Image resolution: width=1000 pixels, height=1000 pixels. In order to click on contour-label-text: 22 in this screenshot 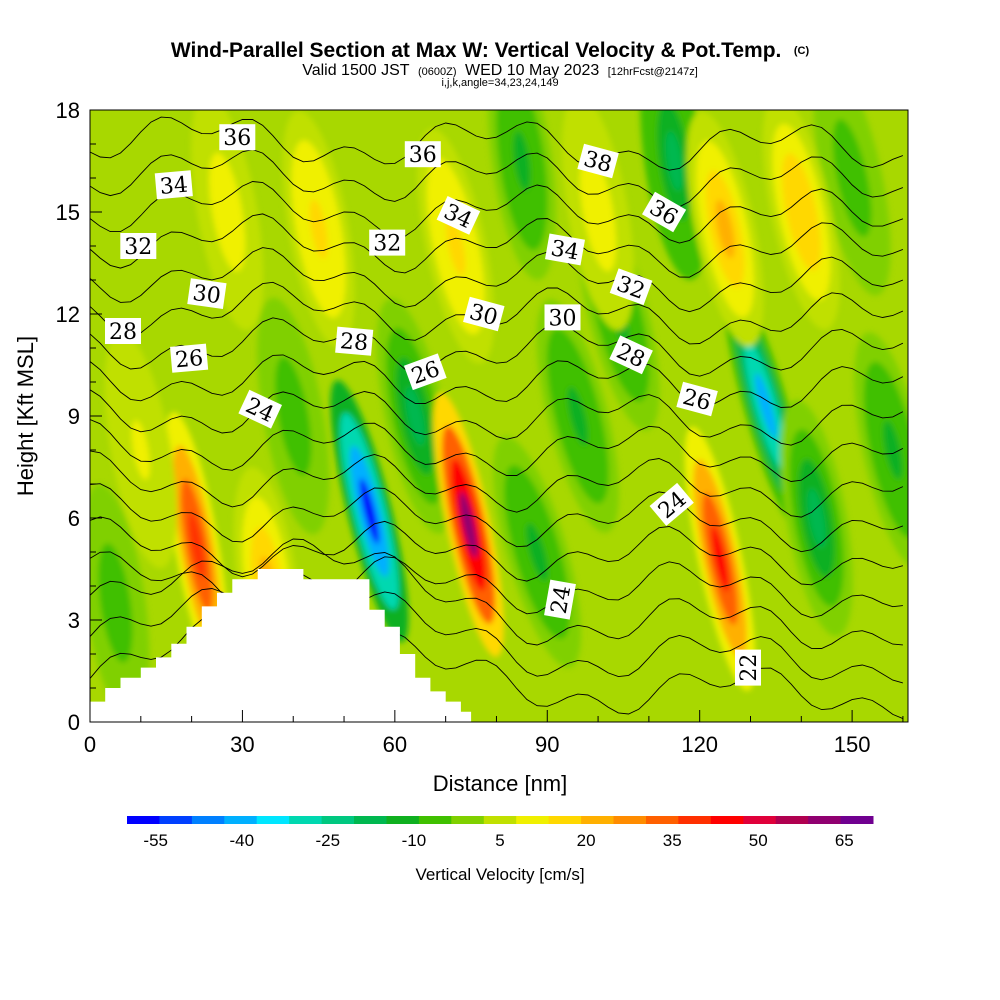, I will do `click(749, 668)`.